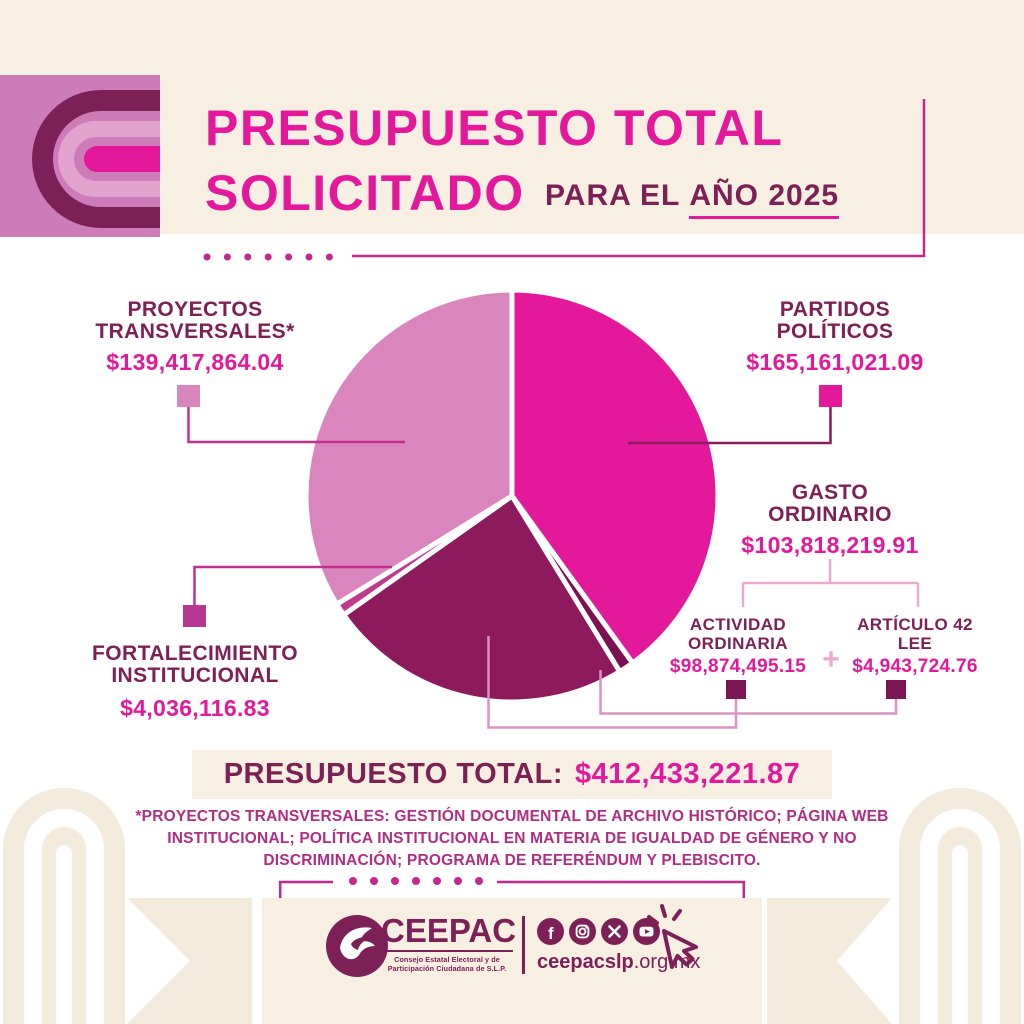  What do you see at coordinates (738, 667) in the screenshot?
I see `callout-actividad-amount: $98,874,495.15` at bounding box center [738, 667].